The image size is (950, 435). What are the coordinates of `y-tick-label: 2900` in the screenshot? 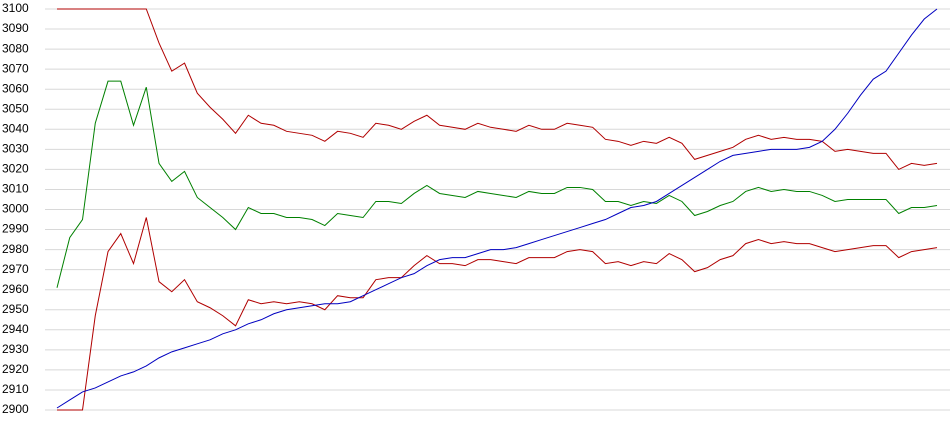 It's located at (15, 409).